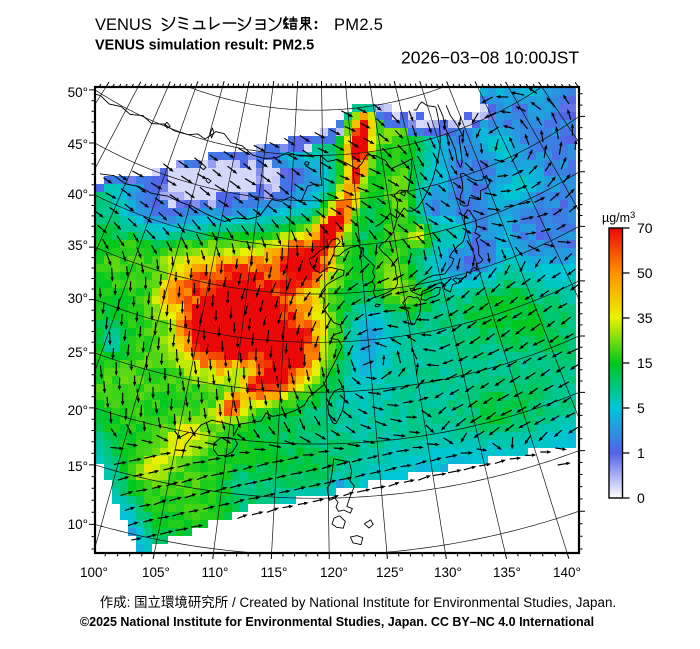  What do you see at coordinates (645, 318) in the screenshot?
I see `svg-text: 35` at bounding box center [645, 318].